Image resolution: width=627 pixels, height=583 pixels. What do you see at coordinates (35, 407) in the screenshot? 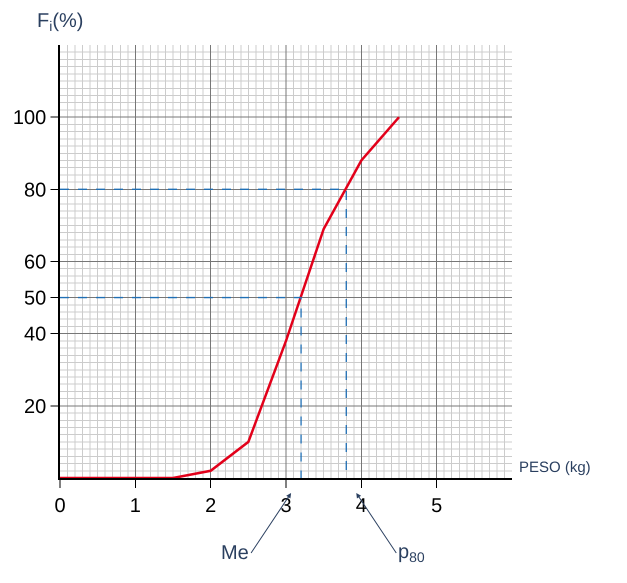
I see `y-tick-label: 20` at bounding box center [35, 407].